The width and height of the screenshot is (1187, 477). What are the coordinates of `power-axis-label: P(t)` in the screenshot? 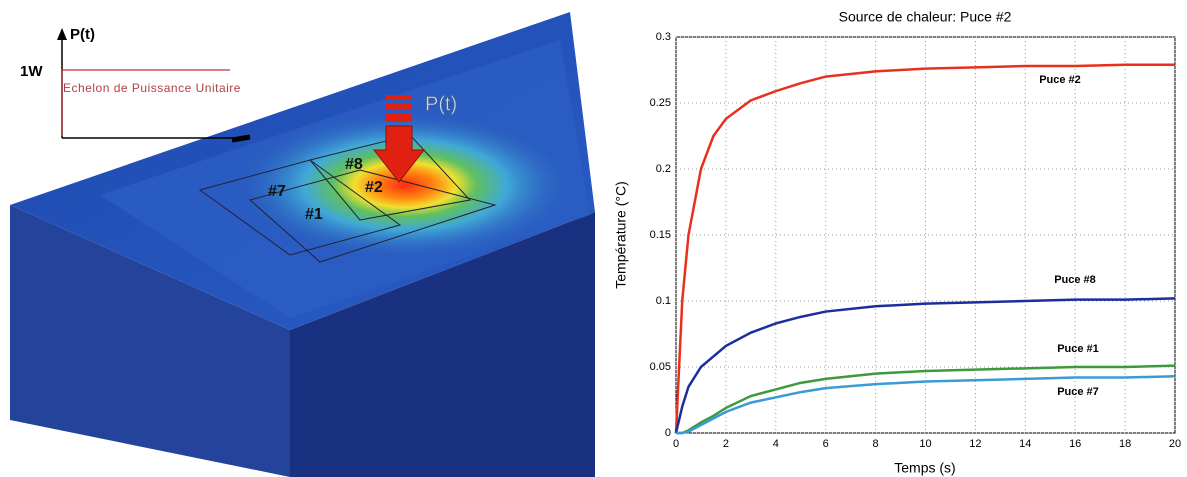 It's located at (82, 34).